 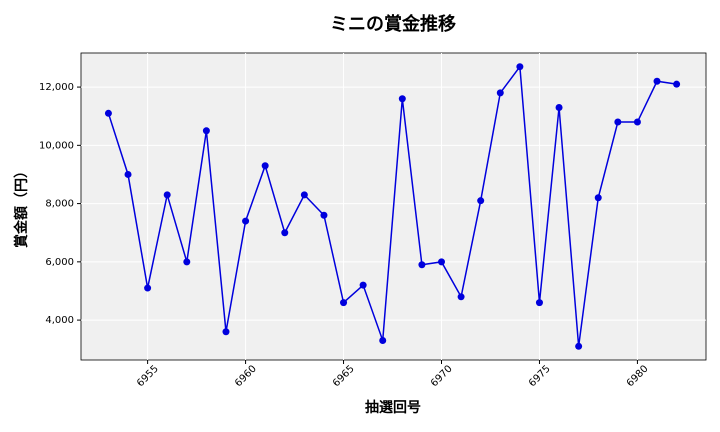 What do you see at coordinates (59, 262) in the screenshot?
I see `y-tick-label: 6,000` at bounding box center [59, 262].